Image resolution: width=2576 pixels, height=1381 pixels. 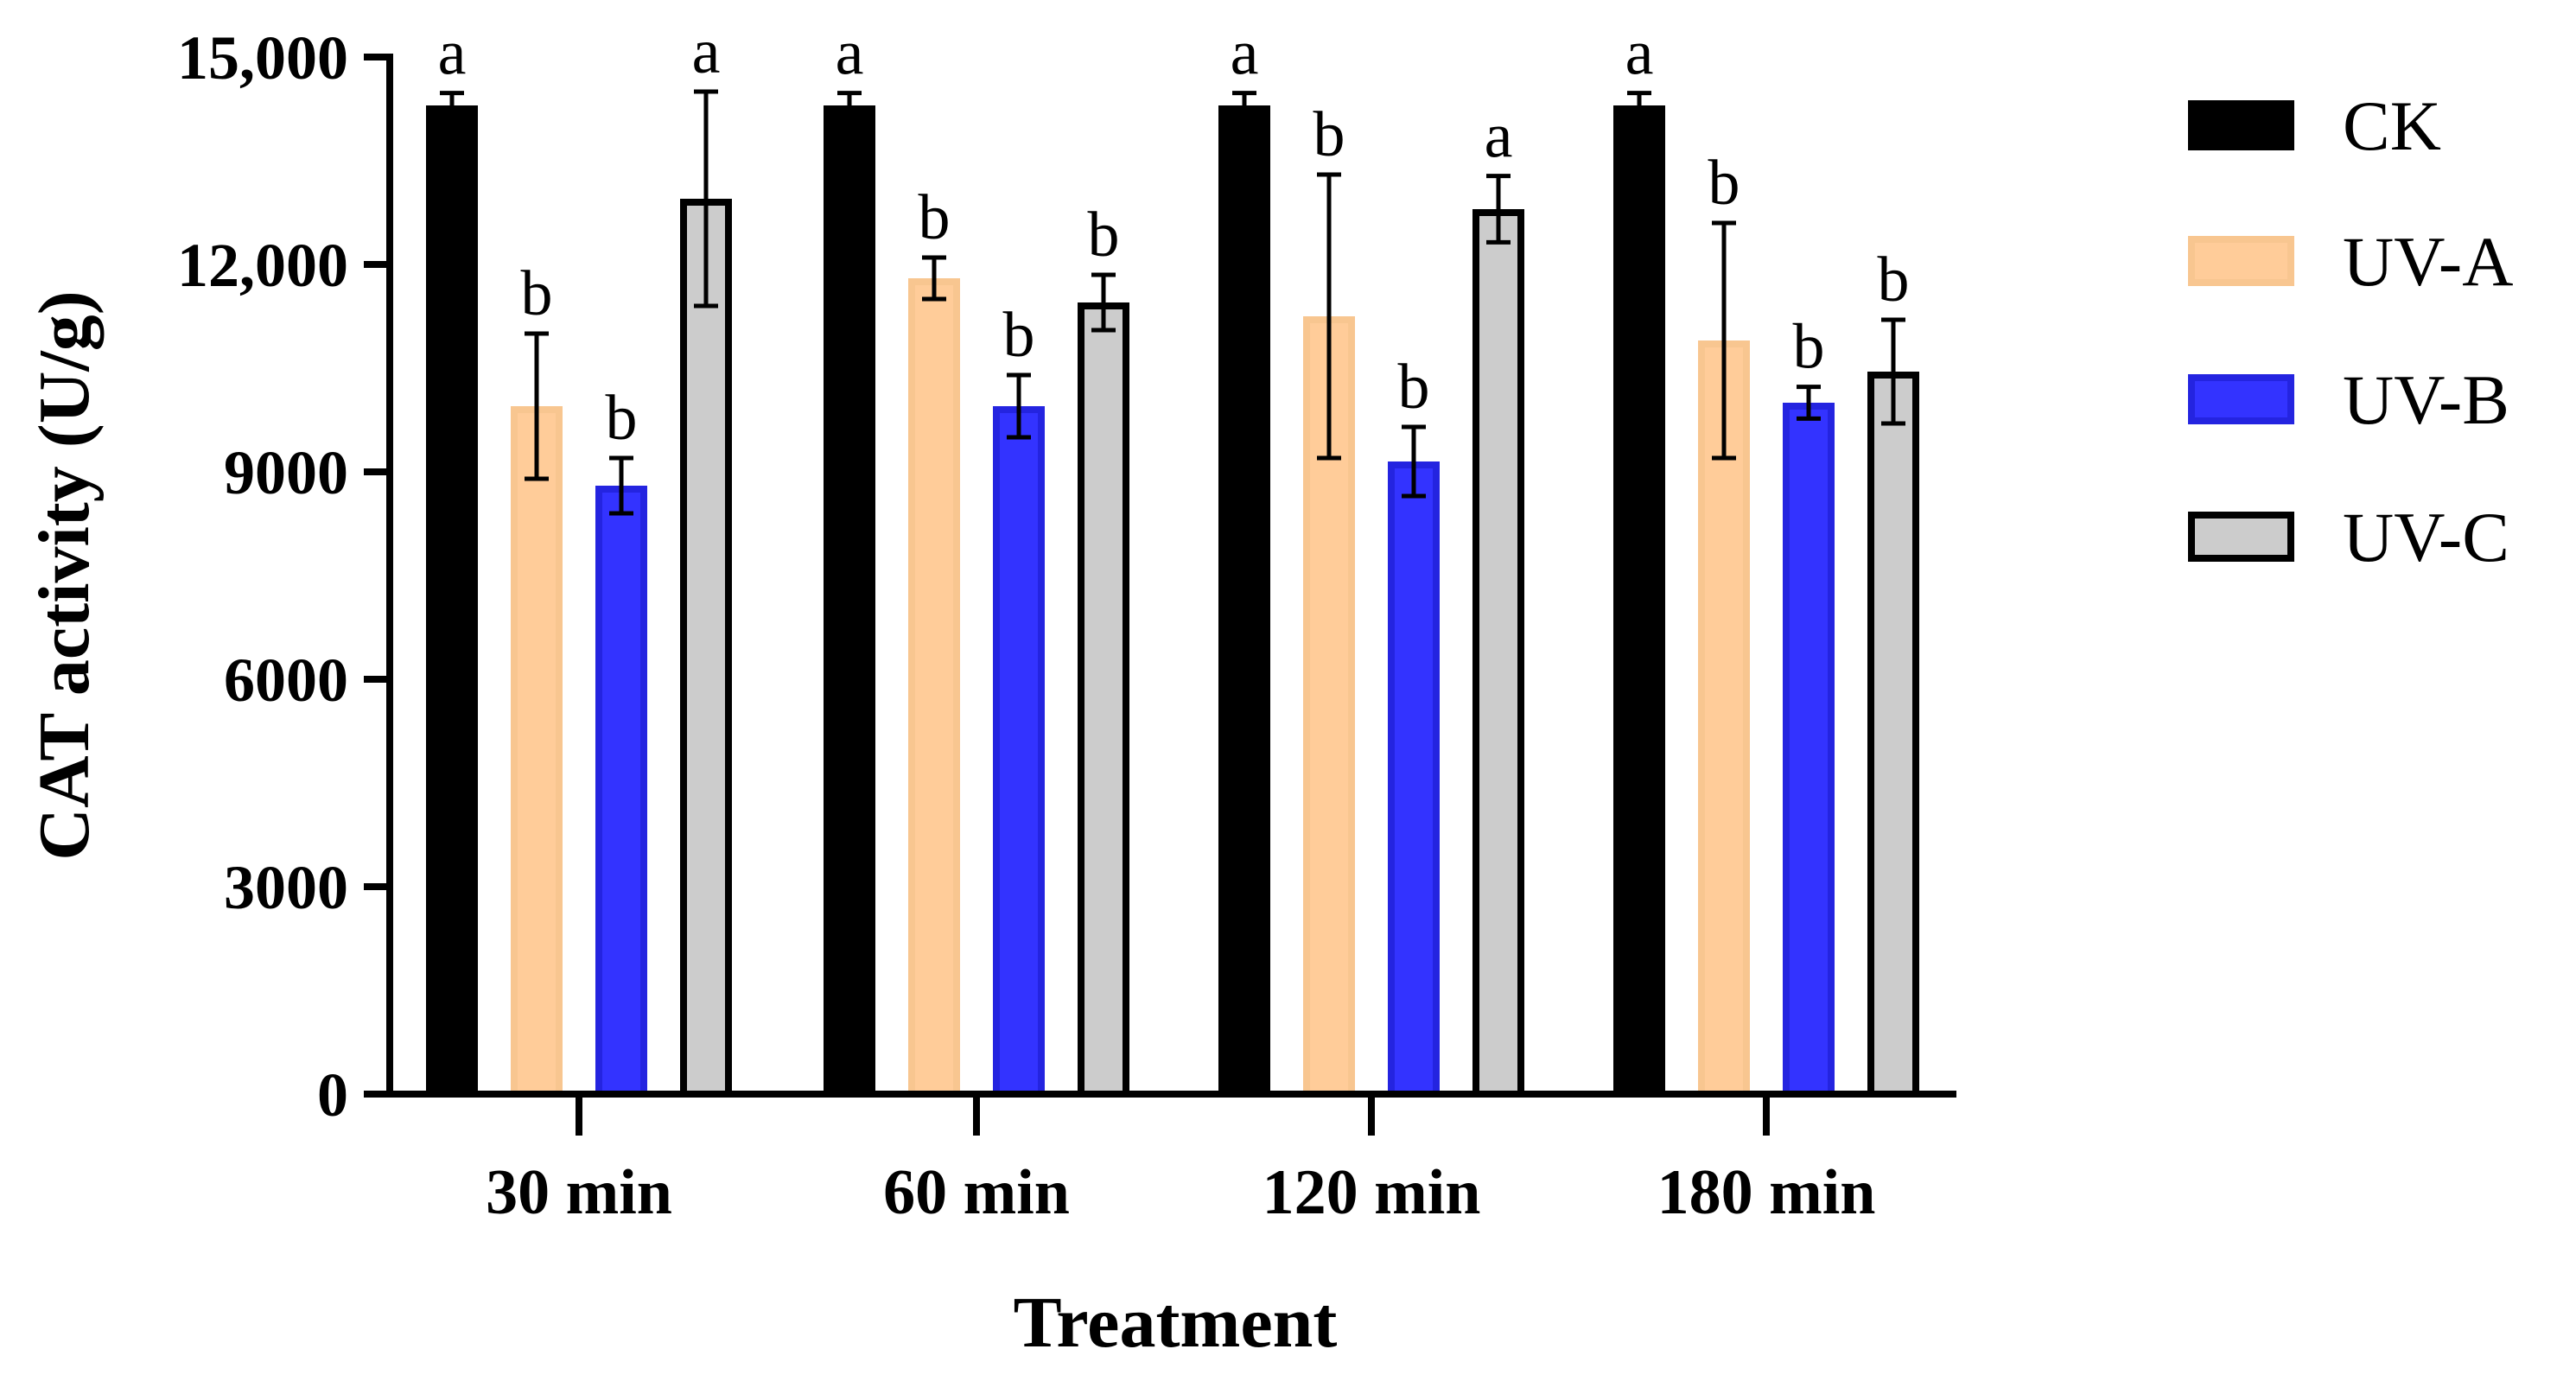 I want to click on legend-label-ck: CK, so click(x=2392, y=125).